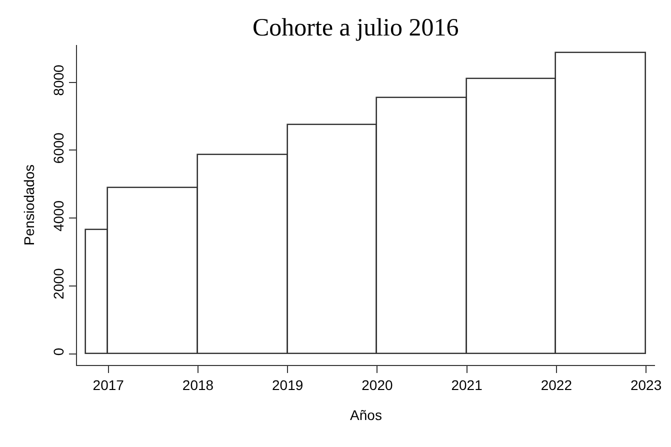 The width and height of the screenshot is (671, 447). What do you see at coordinates (29, 205) in the screenshot?
I see `y-axis-title: Pensiodados` at bounding box center [29, 205].